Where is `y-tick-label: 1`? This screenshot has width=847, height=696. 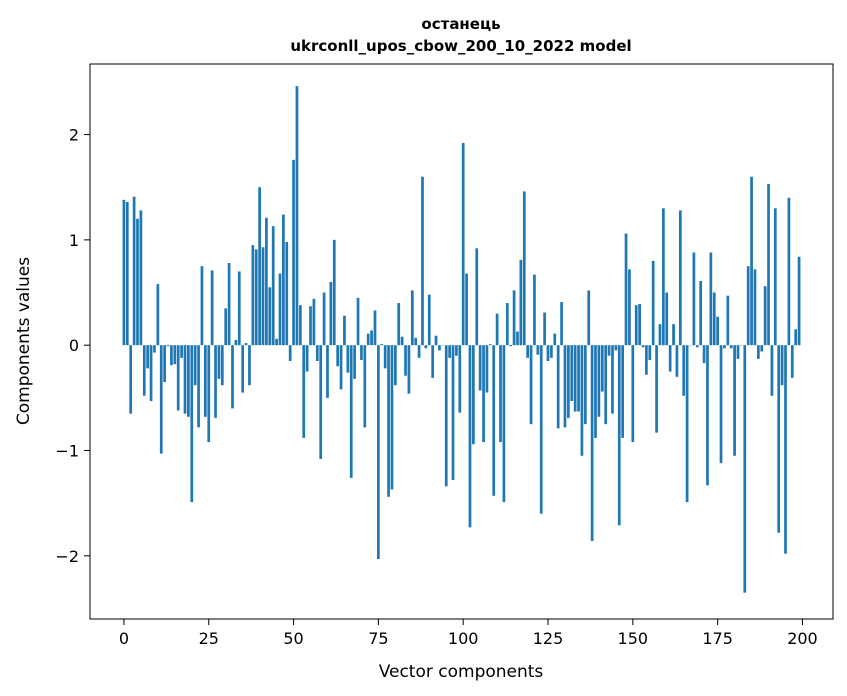
y-tick-label: 1 is located at coordinates (74, 240).